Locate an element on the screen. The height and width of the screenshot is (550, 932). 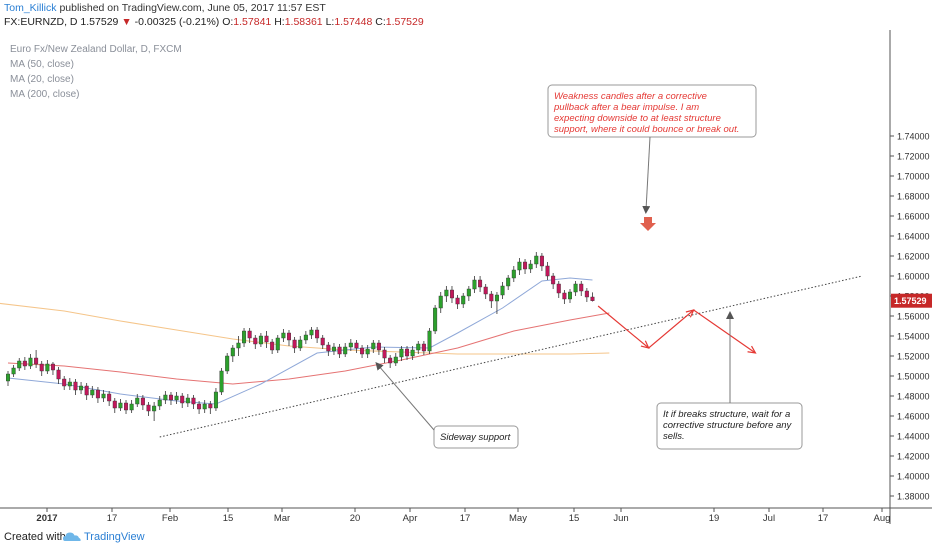
y-tick-label: 1.52000 is located at coordinates (913, 357).